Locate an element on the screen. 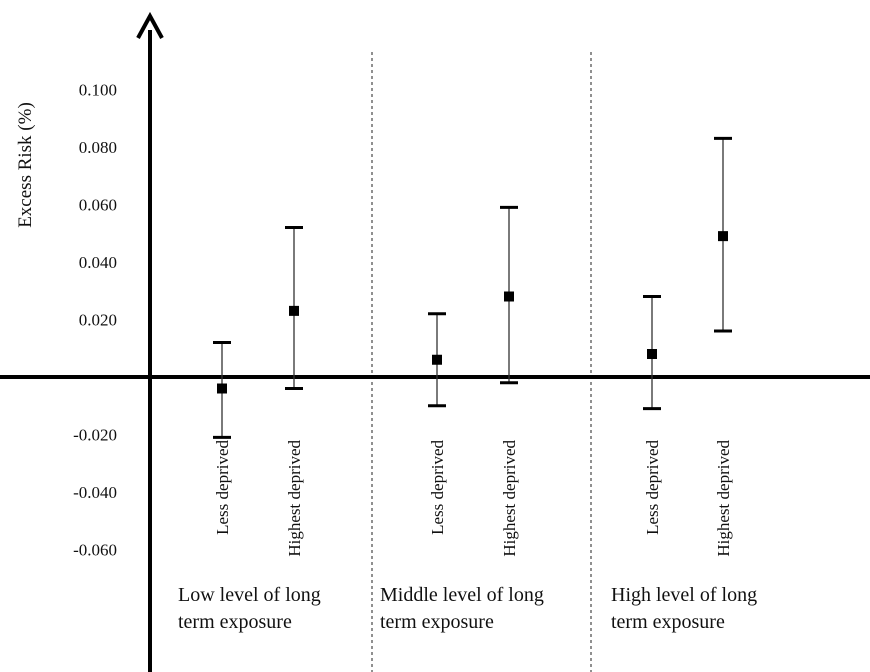  error-bar-point-g2-p1 is located at coordinates (437, 360).